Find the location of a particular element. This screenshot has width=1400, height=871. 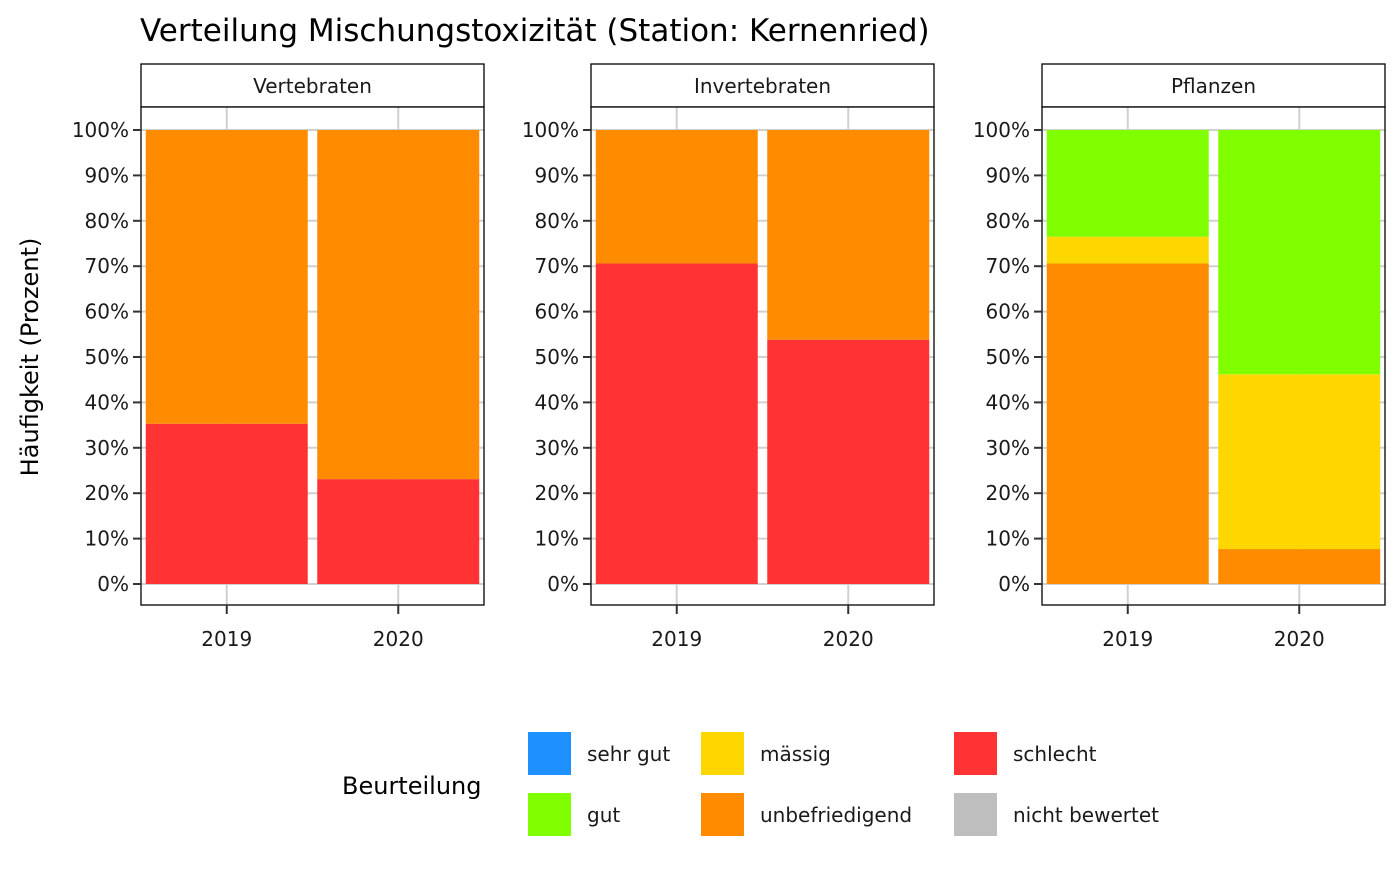

bar-segment-vertebraten-2019-unbefriedigend is located at coordinates (226, 277).